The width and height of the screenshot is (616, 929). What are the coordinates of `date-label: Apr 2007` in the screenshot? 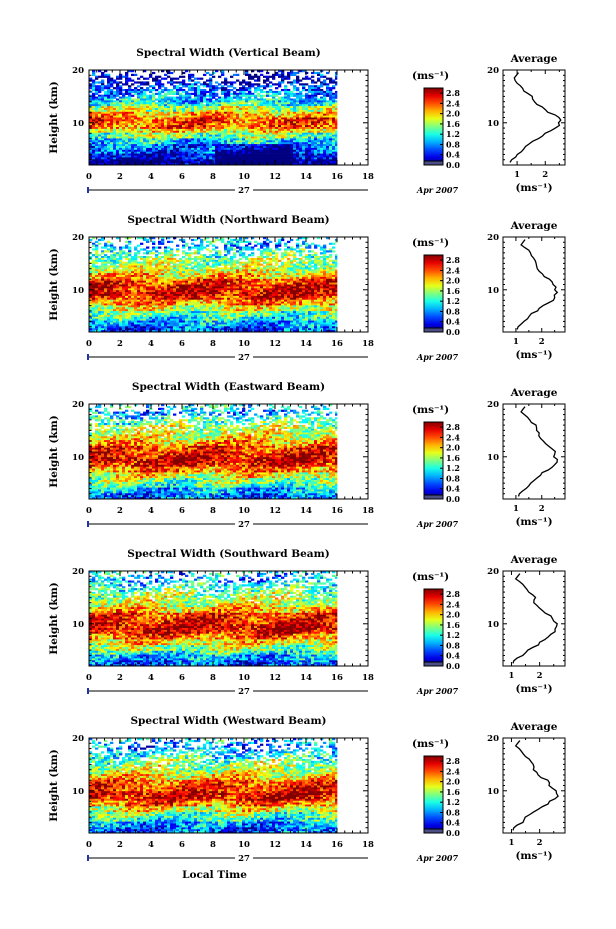 It's located at (437, 357).